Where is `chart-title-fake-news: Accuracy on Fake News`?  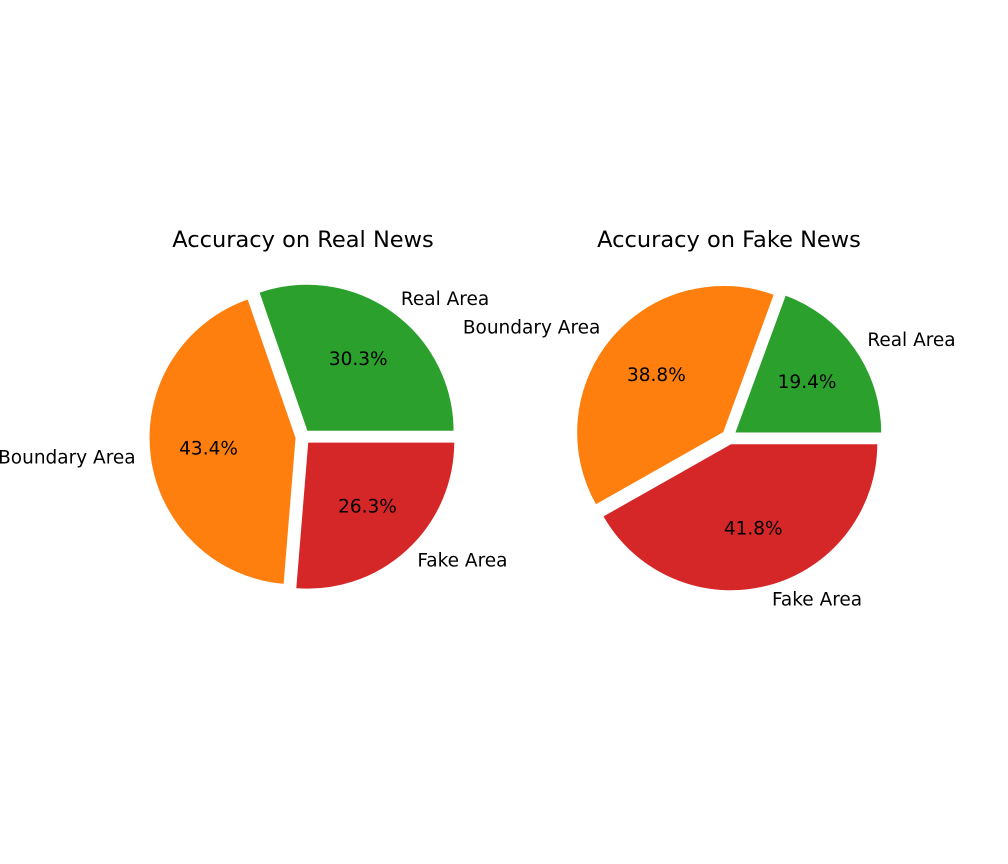
chart-title-fake-news: Accuracy on Fake News is located at coordinates (729, 240).